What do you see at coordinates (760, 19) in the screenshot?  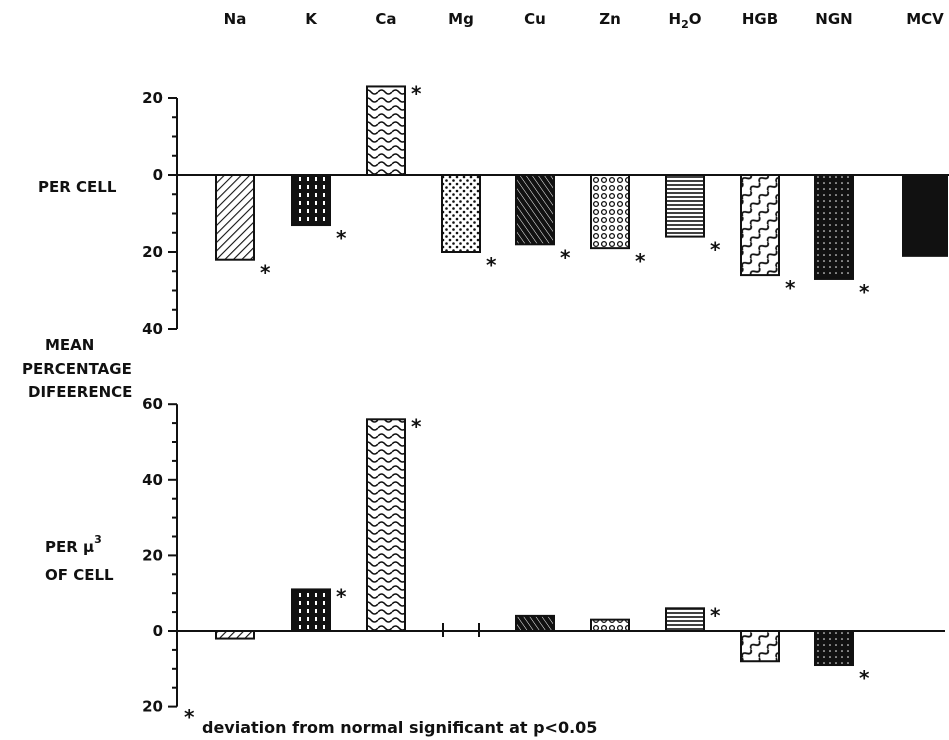 I see `category-label-hgb: HGB` at bounding box center [760, 19].